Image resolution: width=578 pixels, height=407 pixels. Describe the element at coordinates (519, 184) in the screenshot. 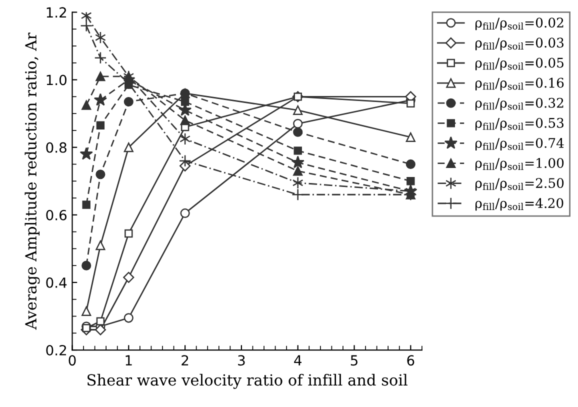

I see `legend-label: ρ$_{fill}$/ρ$_{soil}$=2.50` at that location.